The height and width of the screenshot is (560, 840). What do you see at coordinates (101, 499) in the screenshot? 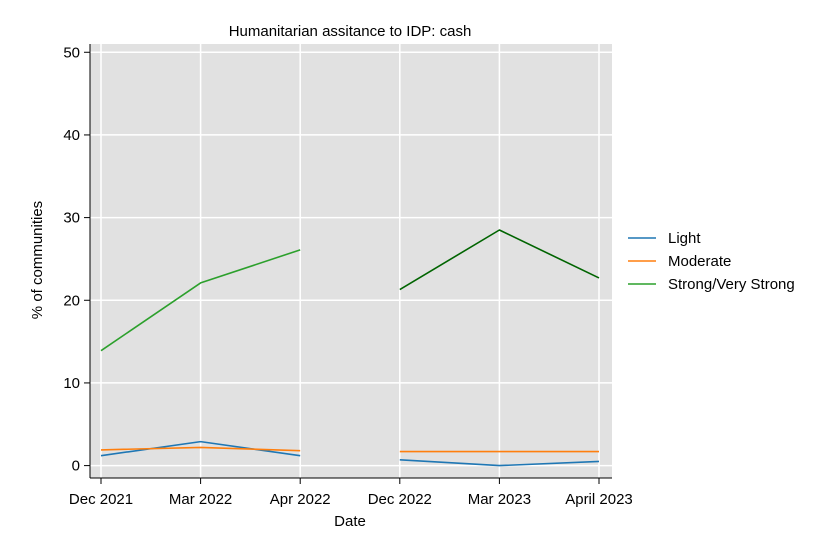
I see `x-tick-label: Dec 2021` at bounding box center [101, 499].